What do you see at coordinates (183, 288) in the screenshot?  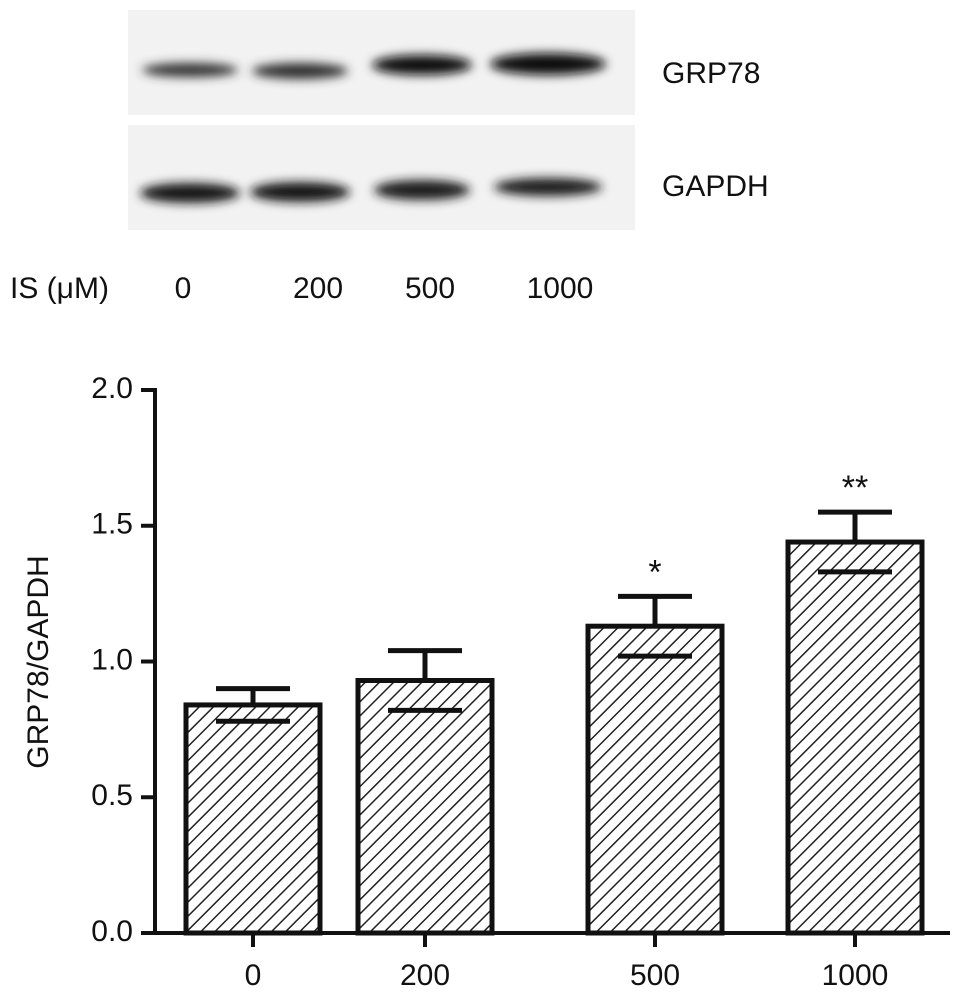 I see `lane-label: 0` at bounding box center [183, 288].